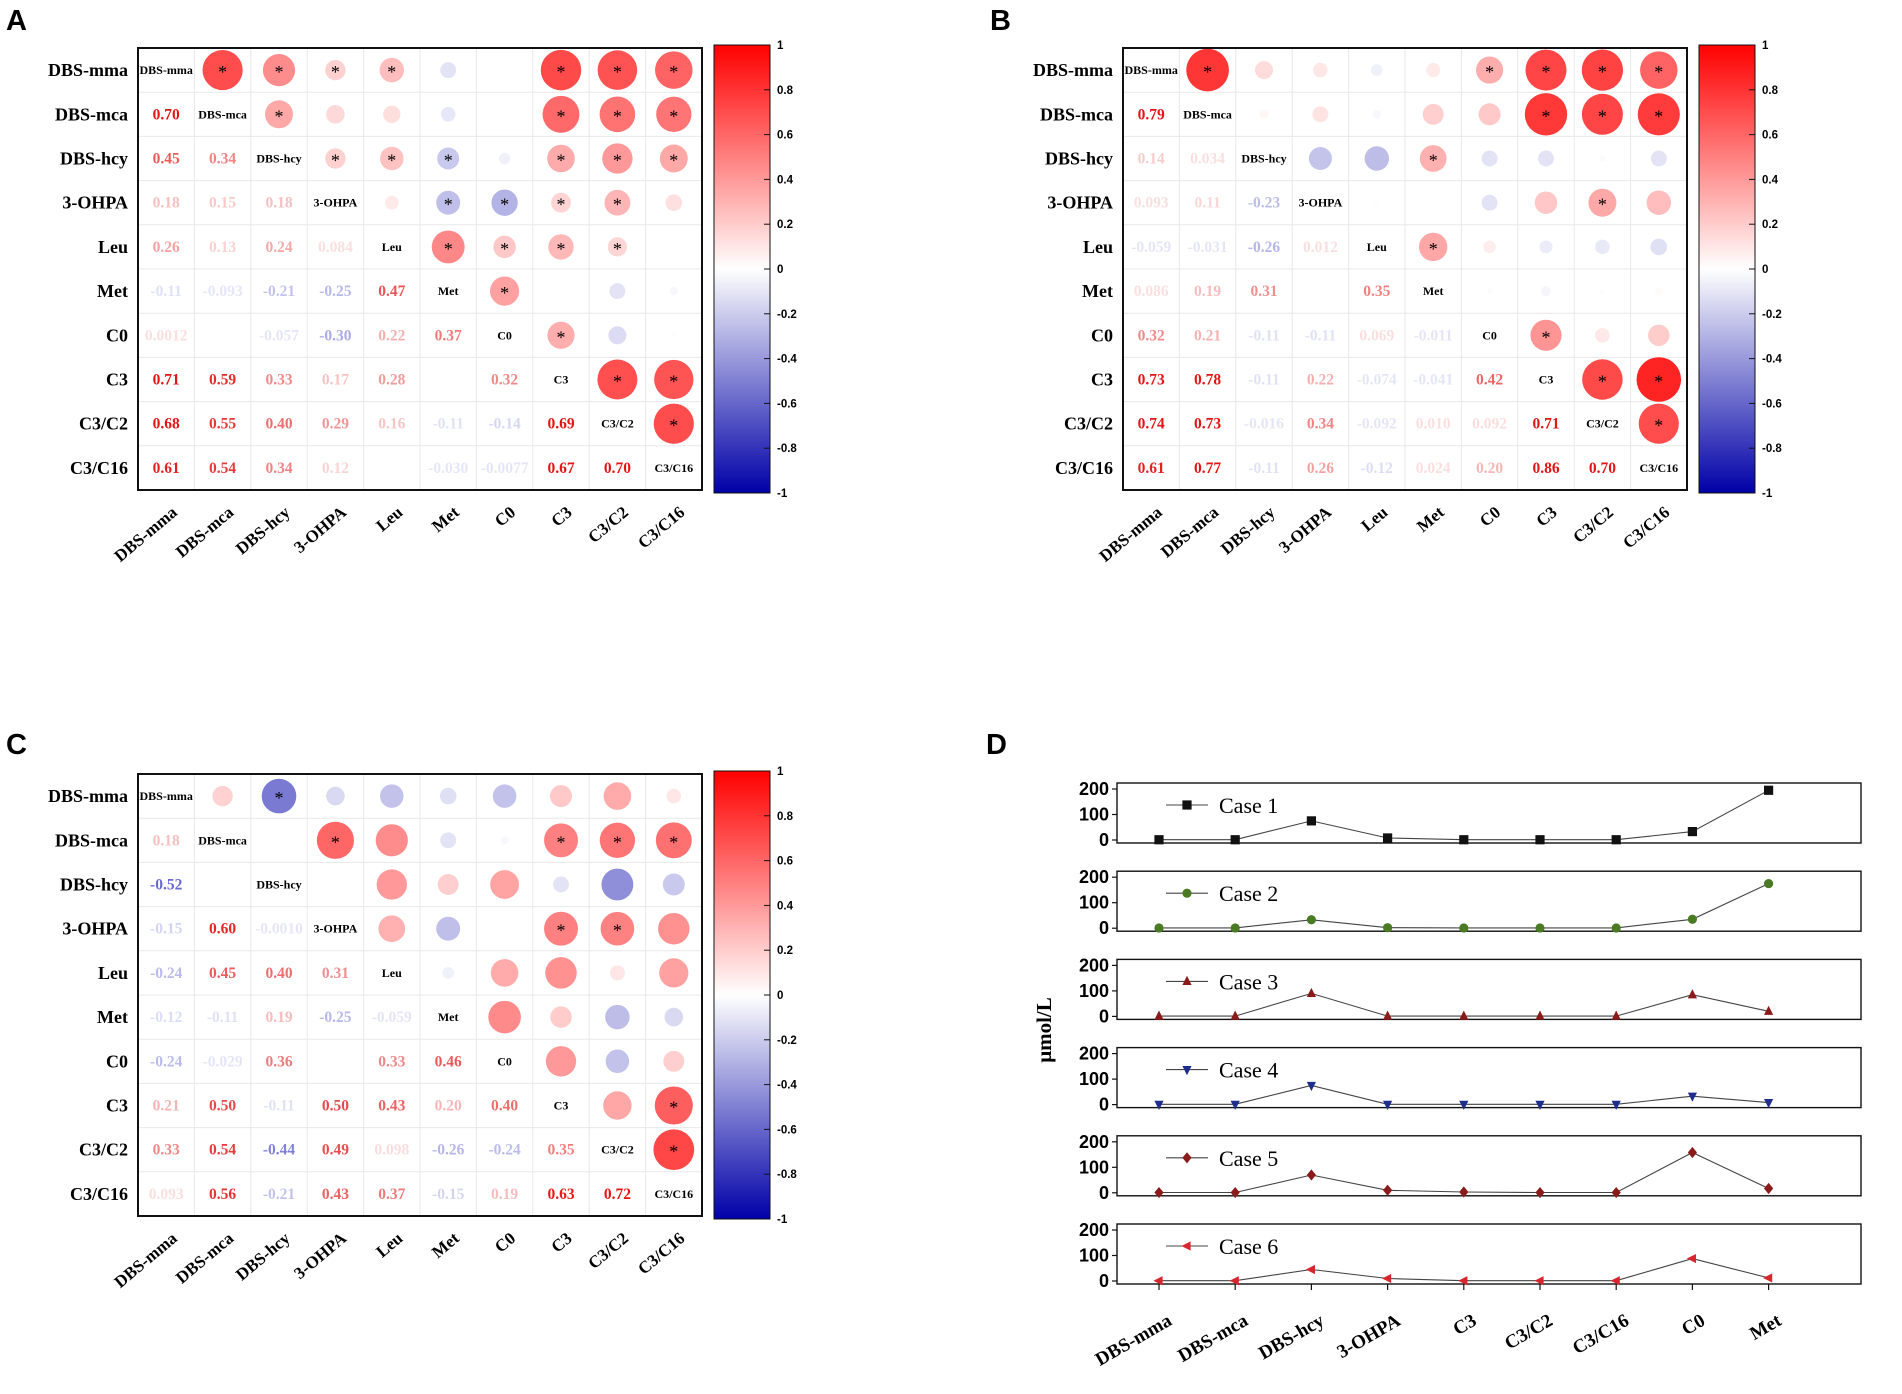  I want to click on x-category-label: C3/C2, so click(1528, 1332).